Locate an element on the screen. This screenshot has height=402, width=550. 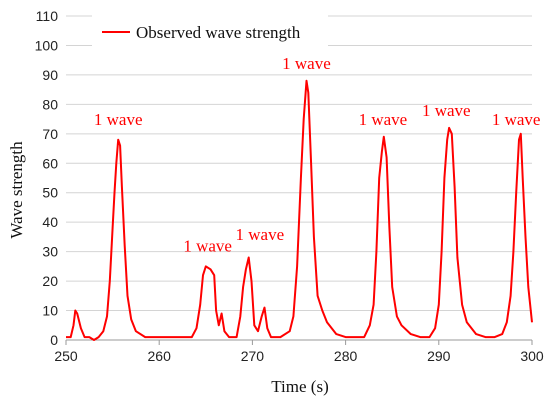
legend-box is located at coordinates (210, 31).